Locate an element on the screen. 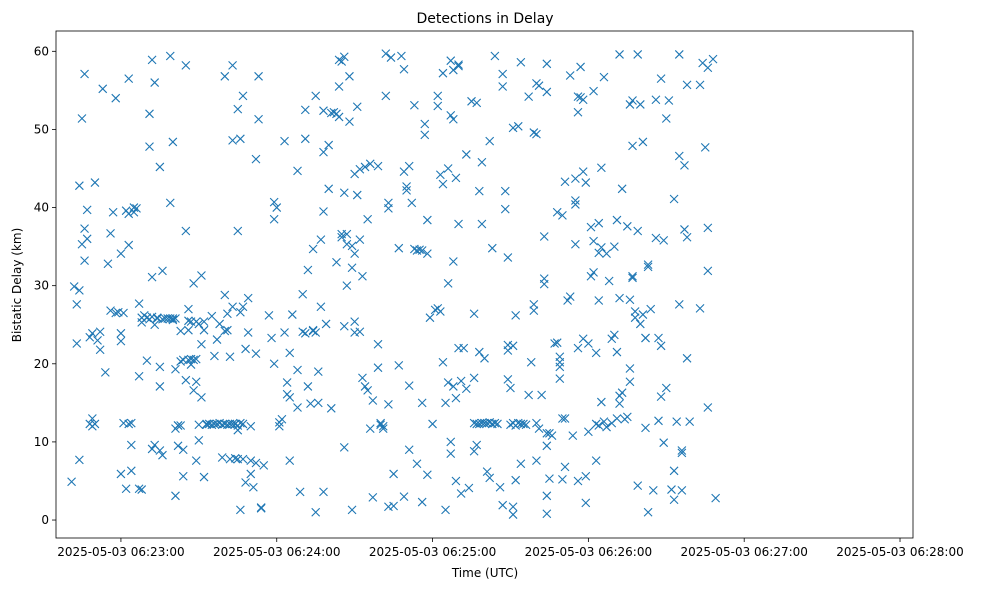  y-tick-label: 50 is located at coordinates (41, 129).